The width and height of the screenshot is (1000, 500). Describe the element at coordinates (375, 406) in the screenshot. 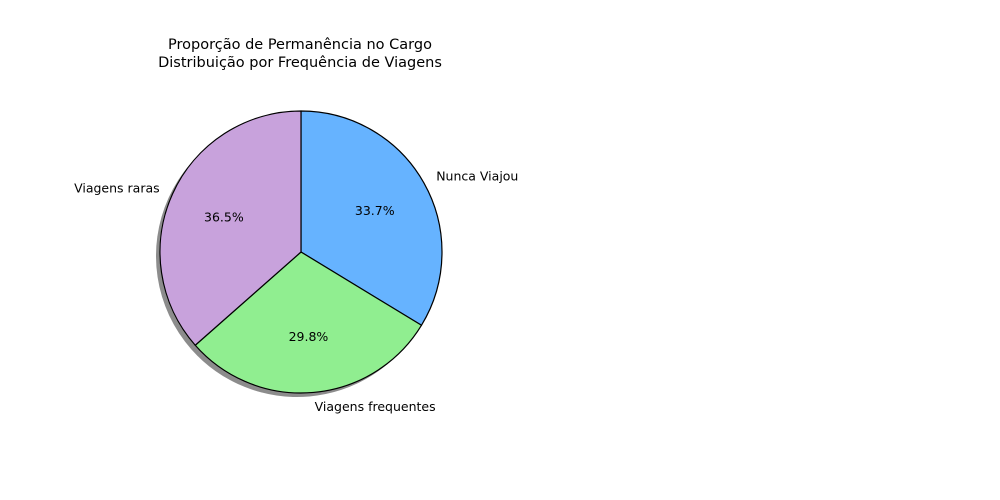

I see `slice-label-viagens-frequentes: Viagens frequentes` at that location.